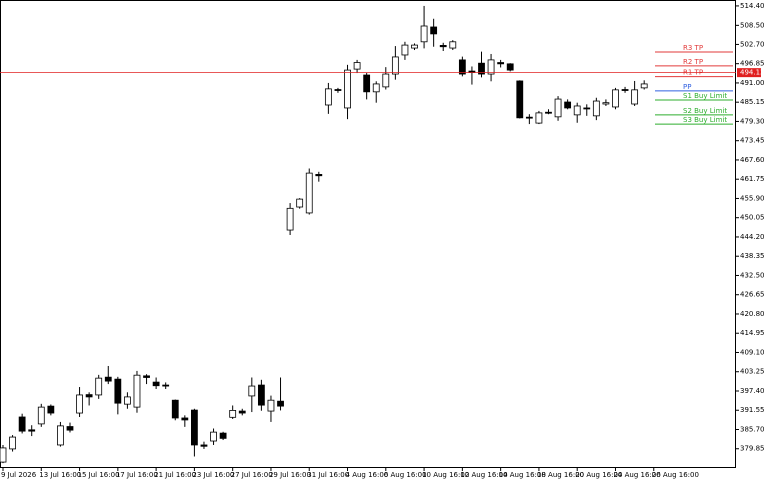 The height and width of the screenshot is (480, 768). Describe the element at coordinates (752, 25) in the screenshot. I see `y-tick-label: 508.50` at that location.